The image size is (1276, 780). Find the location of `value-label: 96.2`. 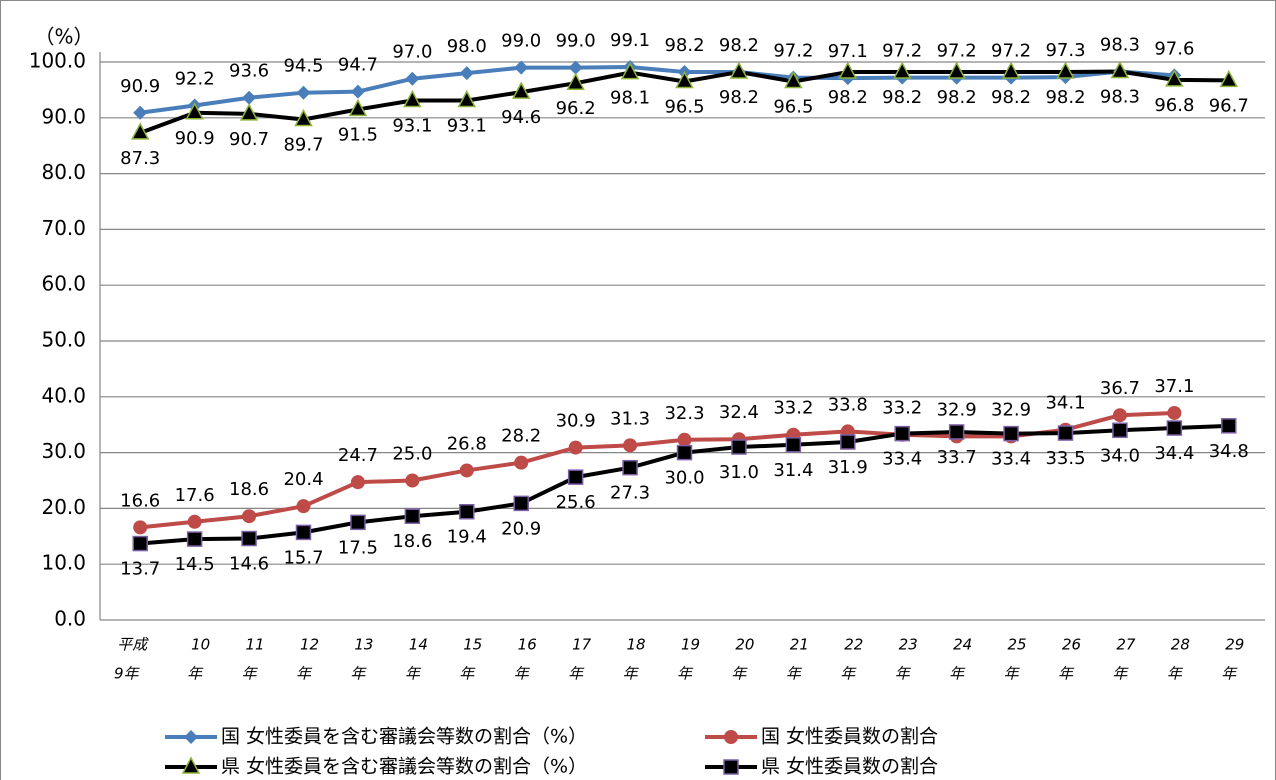

value-label: 96.2 is located at coordinates (576, 108).